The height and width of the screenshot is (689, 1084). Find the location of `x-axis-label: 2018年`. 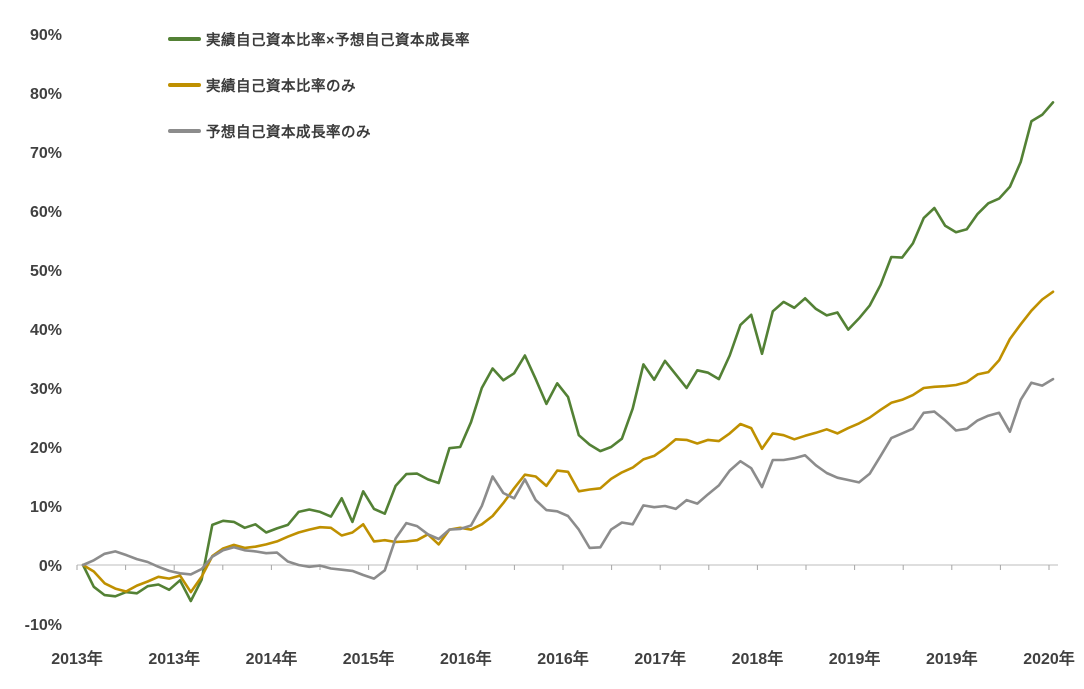

x-axis-label: 2018年 is located at coordinates (758, 658).